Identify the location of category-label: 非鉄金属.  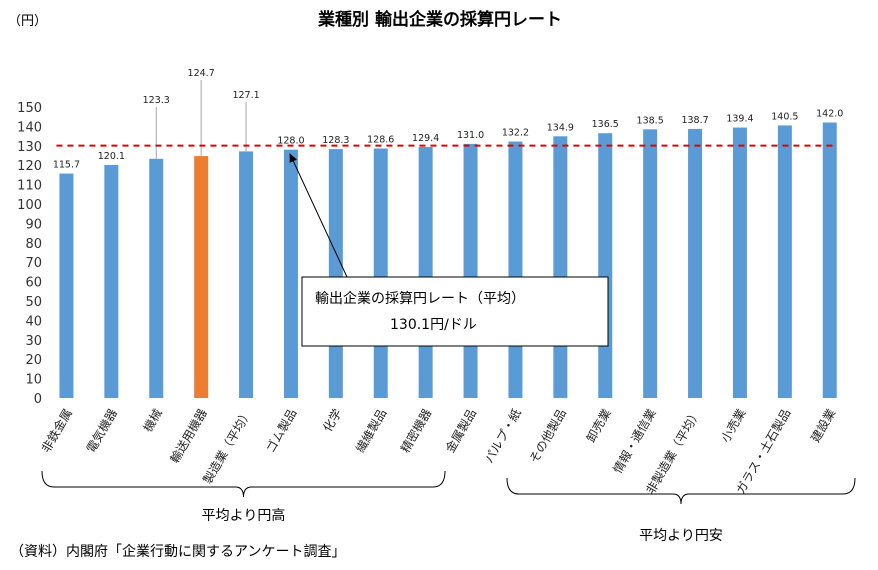
(56, 430).